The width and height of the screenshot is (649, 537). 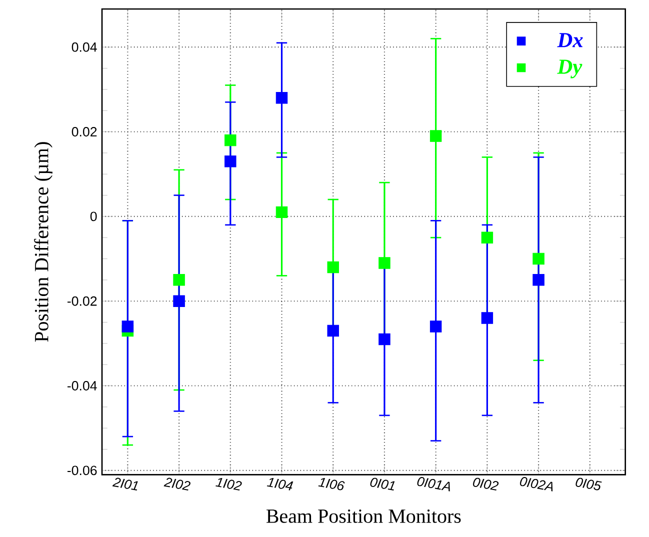 I want to click on y-axis-title: Position Difference (µm), so click(x=43, y=242).